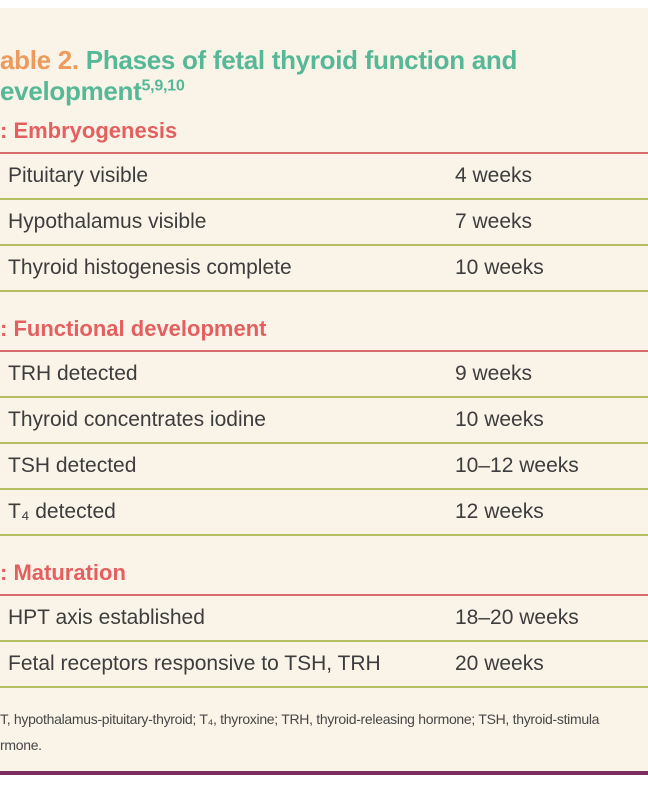  What do you see at coordinates (72, 465) in the screenshot?
I see `row-label: TSH detected` at bounding box center [72, 465].